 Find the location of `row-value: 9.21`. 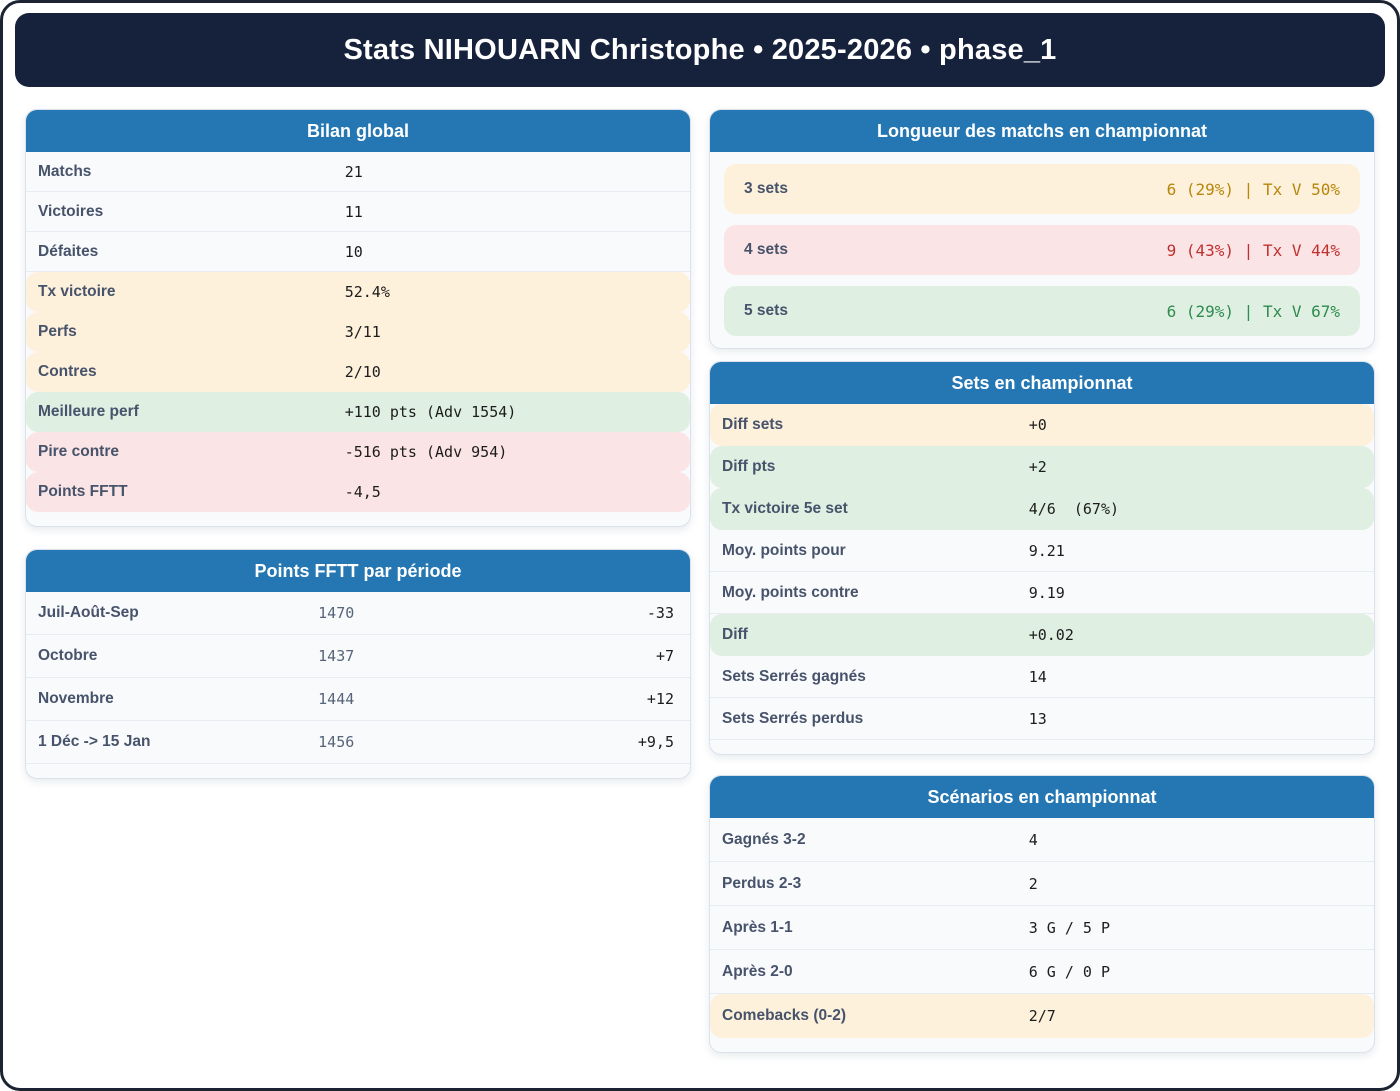

row-value: 9.21 is located at coordinates (1046, 550).